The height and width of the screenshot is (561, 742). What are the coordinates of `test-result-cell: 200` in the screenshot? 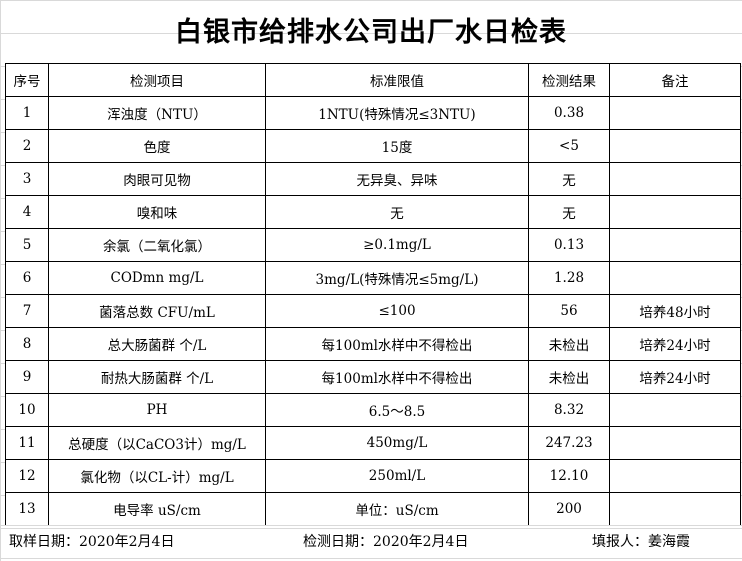 It's located at (569, 509).